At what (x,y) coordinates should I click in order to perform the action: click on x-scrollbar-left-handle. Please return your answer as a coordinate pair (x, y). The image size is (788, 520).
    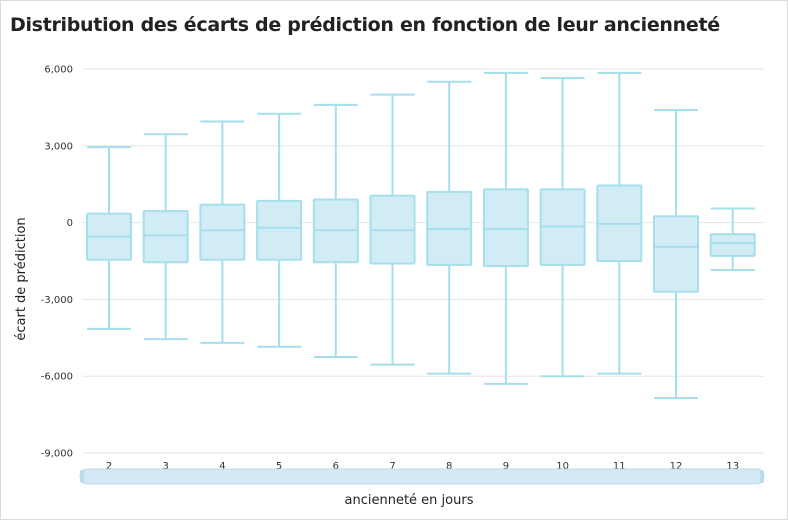
    Looking at the image, I should click on (82, 476).